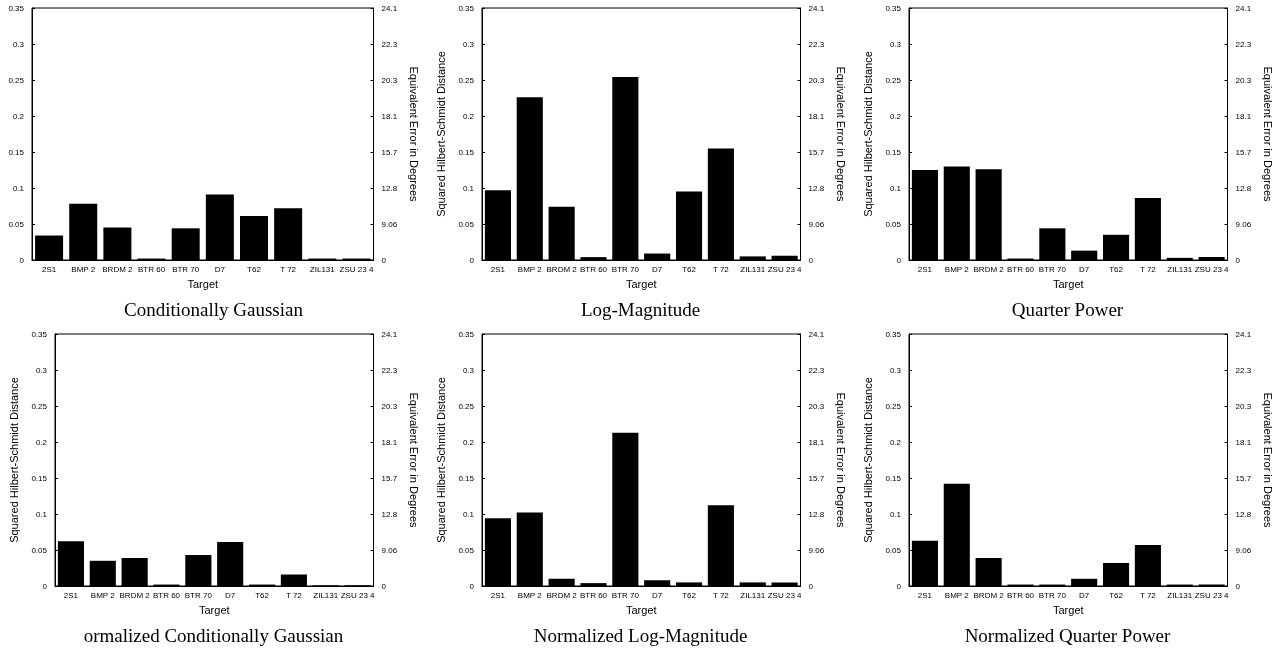  What do you see at coordinates (640, 309) in the screenshot?
I see `text: Log-Magnitude` at bounding box center [640, 309].